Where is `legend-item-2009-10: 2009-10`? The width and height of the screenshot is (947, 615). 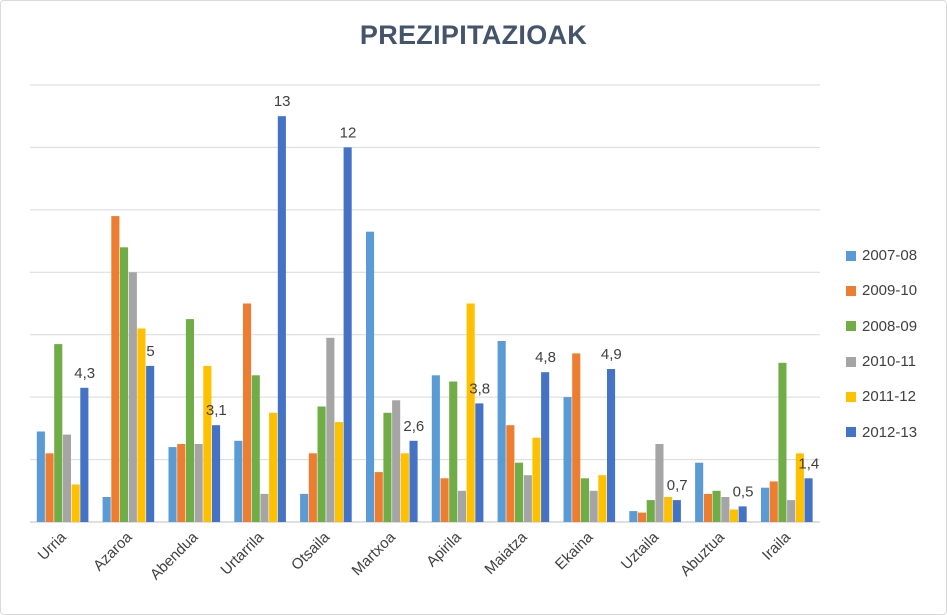 legend-item-2009-10: 2009-10 is located at coordinates (881, 290).